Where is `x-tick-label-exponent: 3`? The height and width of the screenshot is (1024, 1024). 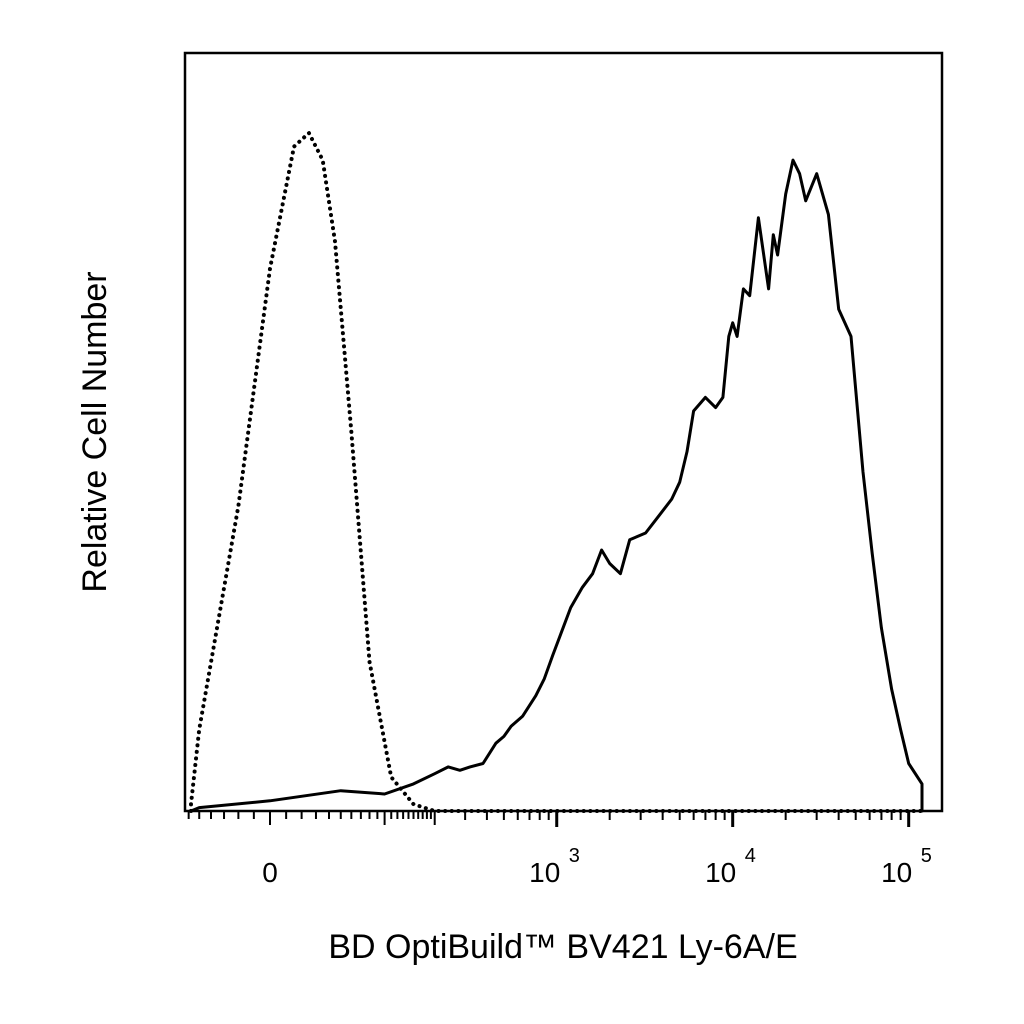 x-tick-label-exponent: 3 is located at coordinates (574, 856).